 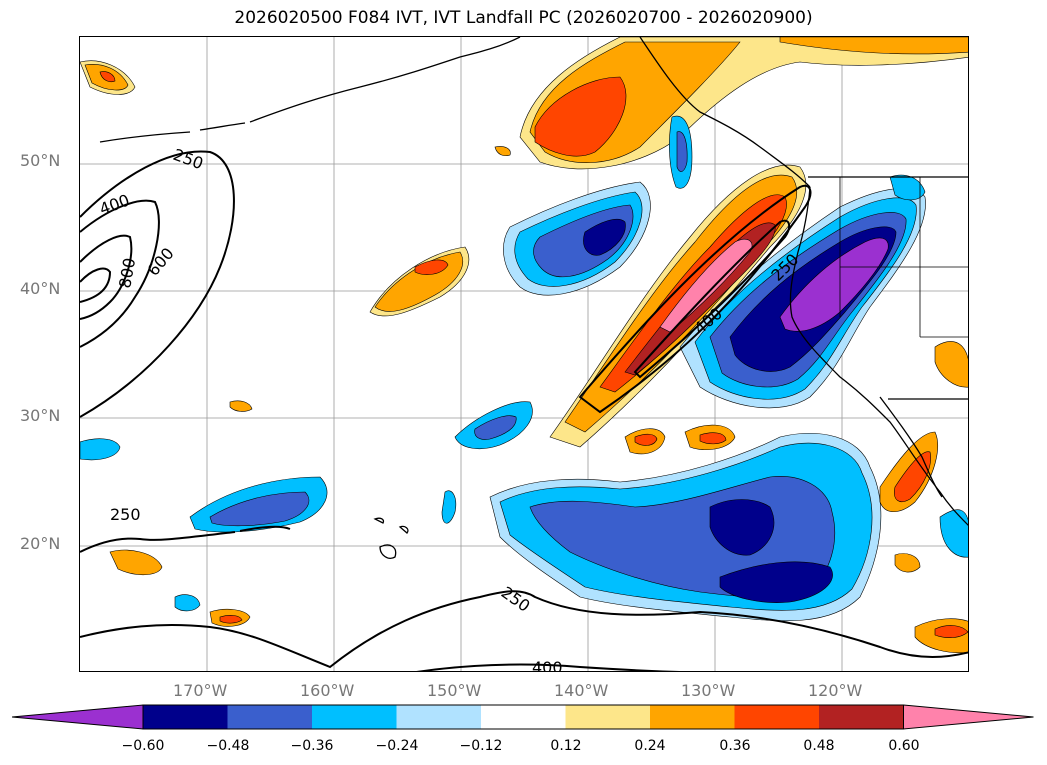 I want to click on warm-red-a, so click(x=431, y=267).